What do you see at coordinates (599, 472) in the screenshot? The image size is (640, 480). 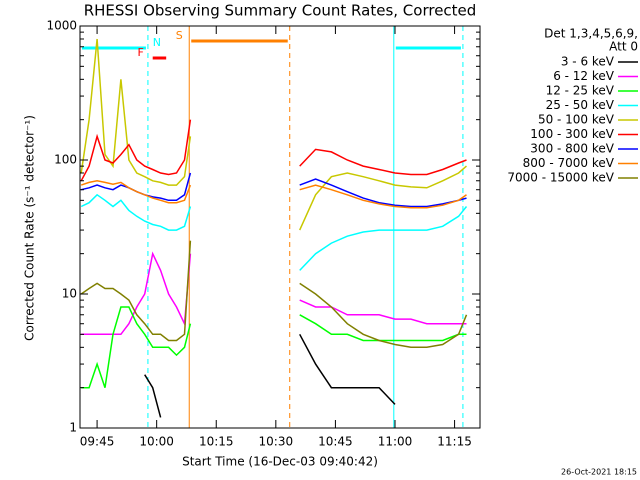 I see `footer: 26-Oct-2021 18:15` at bounding box center [599, 472].